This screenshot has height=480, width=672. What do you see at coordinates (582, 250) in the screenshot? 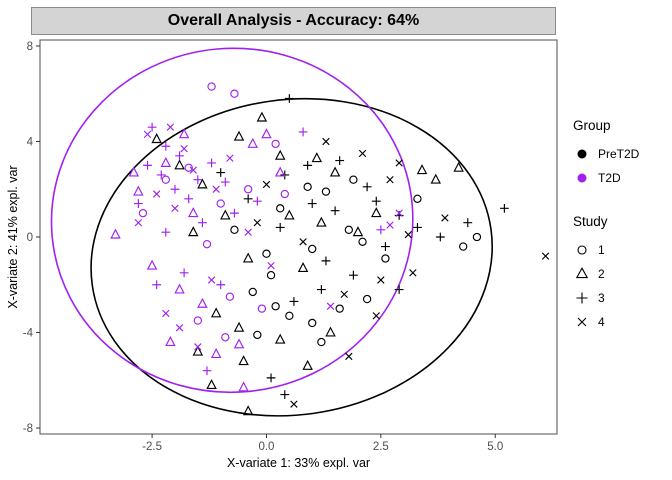
I see `circle-shape-icon` at bounding box center [582, 250].